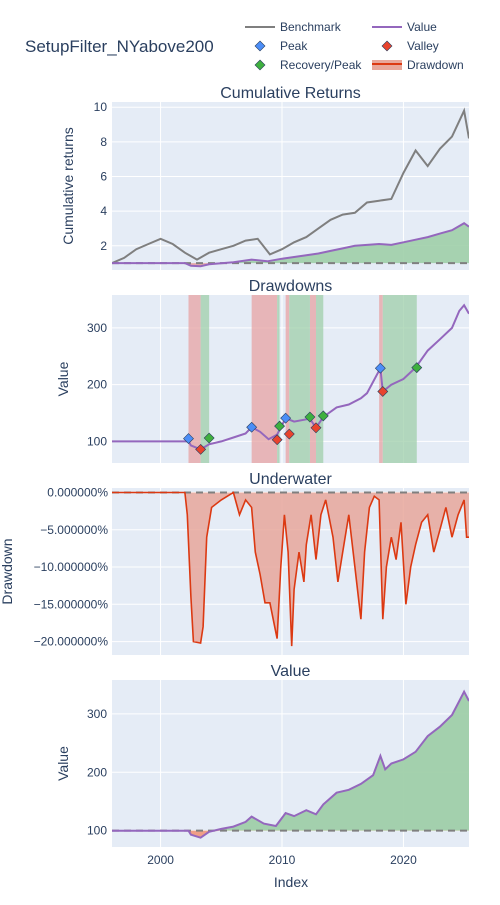 The width and height of the screenshot is (500, 905). I want to click on legend-item: Recovery/Peak, so click(308, 65).